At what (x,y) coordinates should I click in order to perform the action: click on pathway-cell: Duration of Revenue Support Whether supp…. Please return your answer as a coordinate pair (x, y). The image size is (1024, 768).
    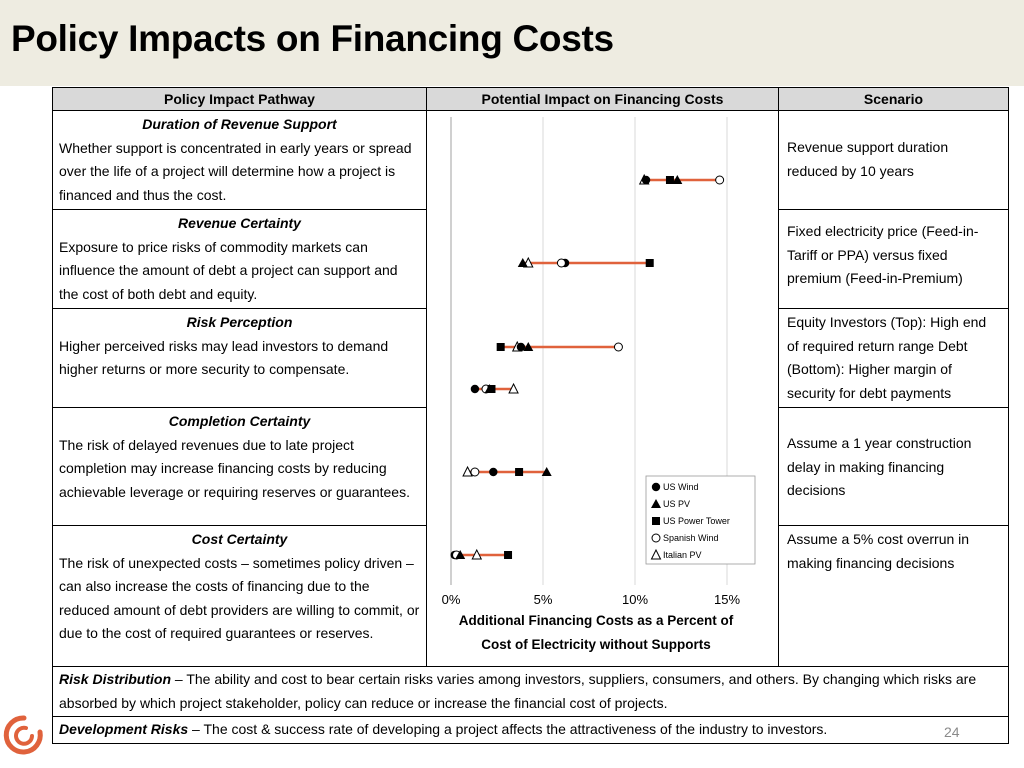
    Looking at the image, I should click on (239, 160).